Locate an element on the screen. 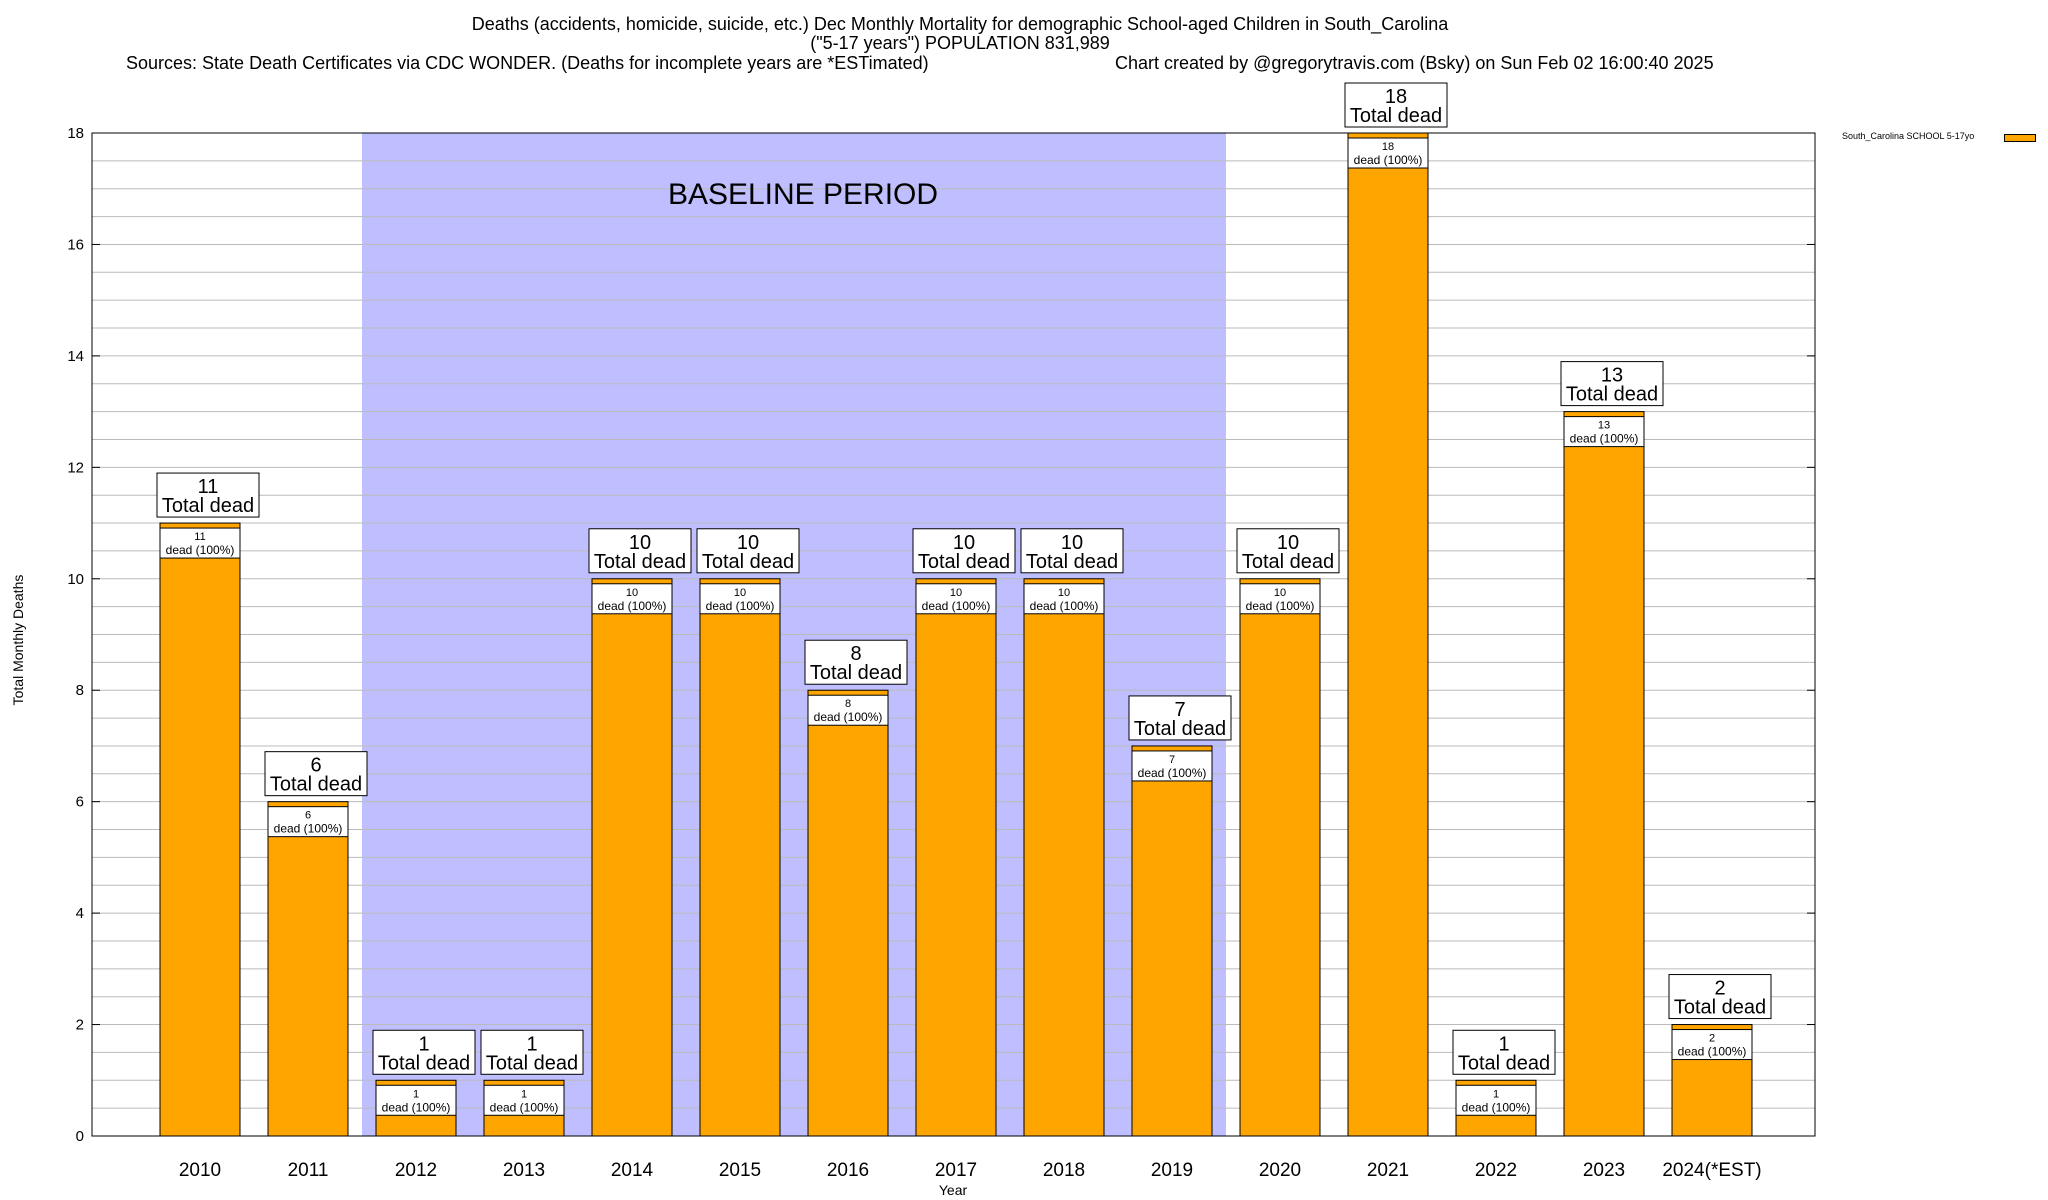 The width and height of the screenshot is (2048, 1200). x-tick-label: 2019 is located at coordinates (1172, 1170).